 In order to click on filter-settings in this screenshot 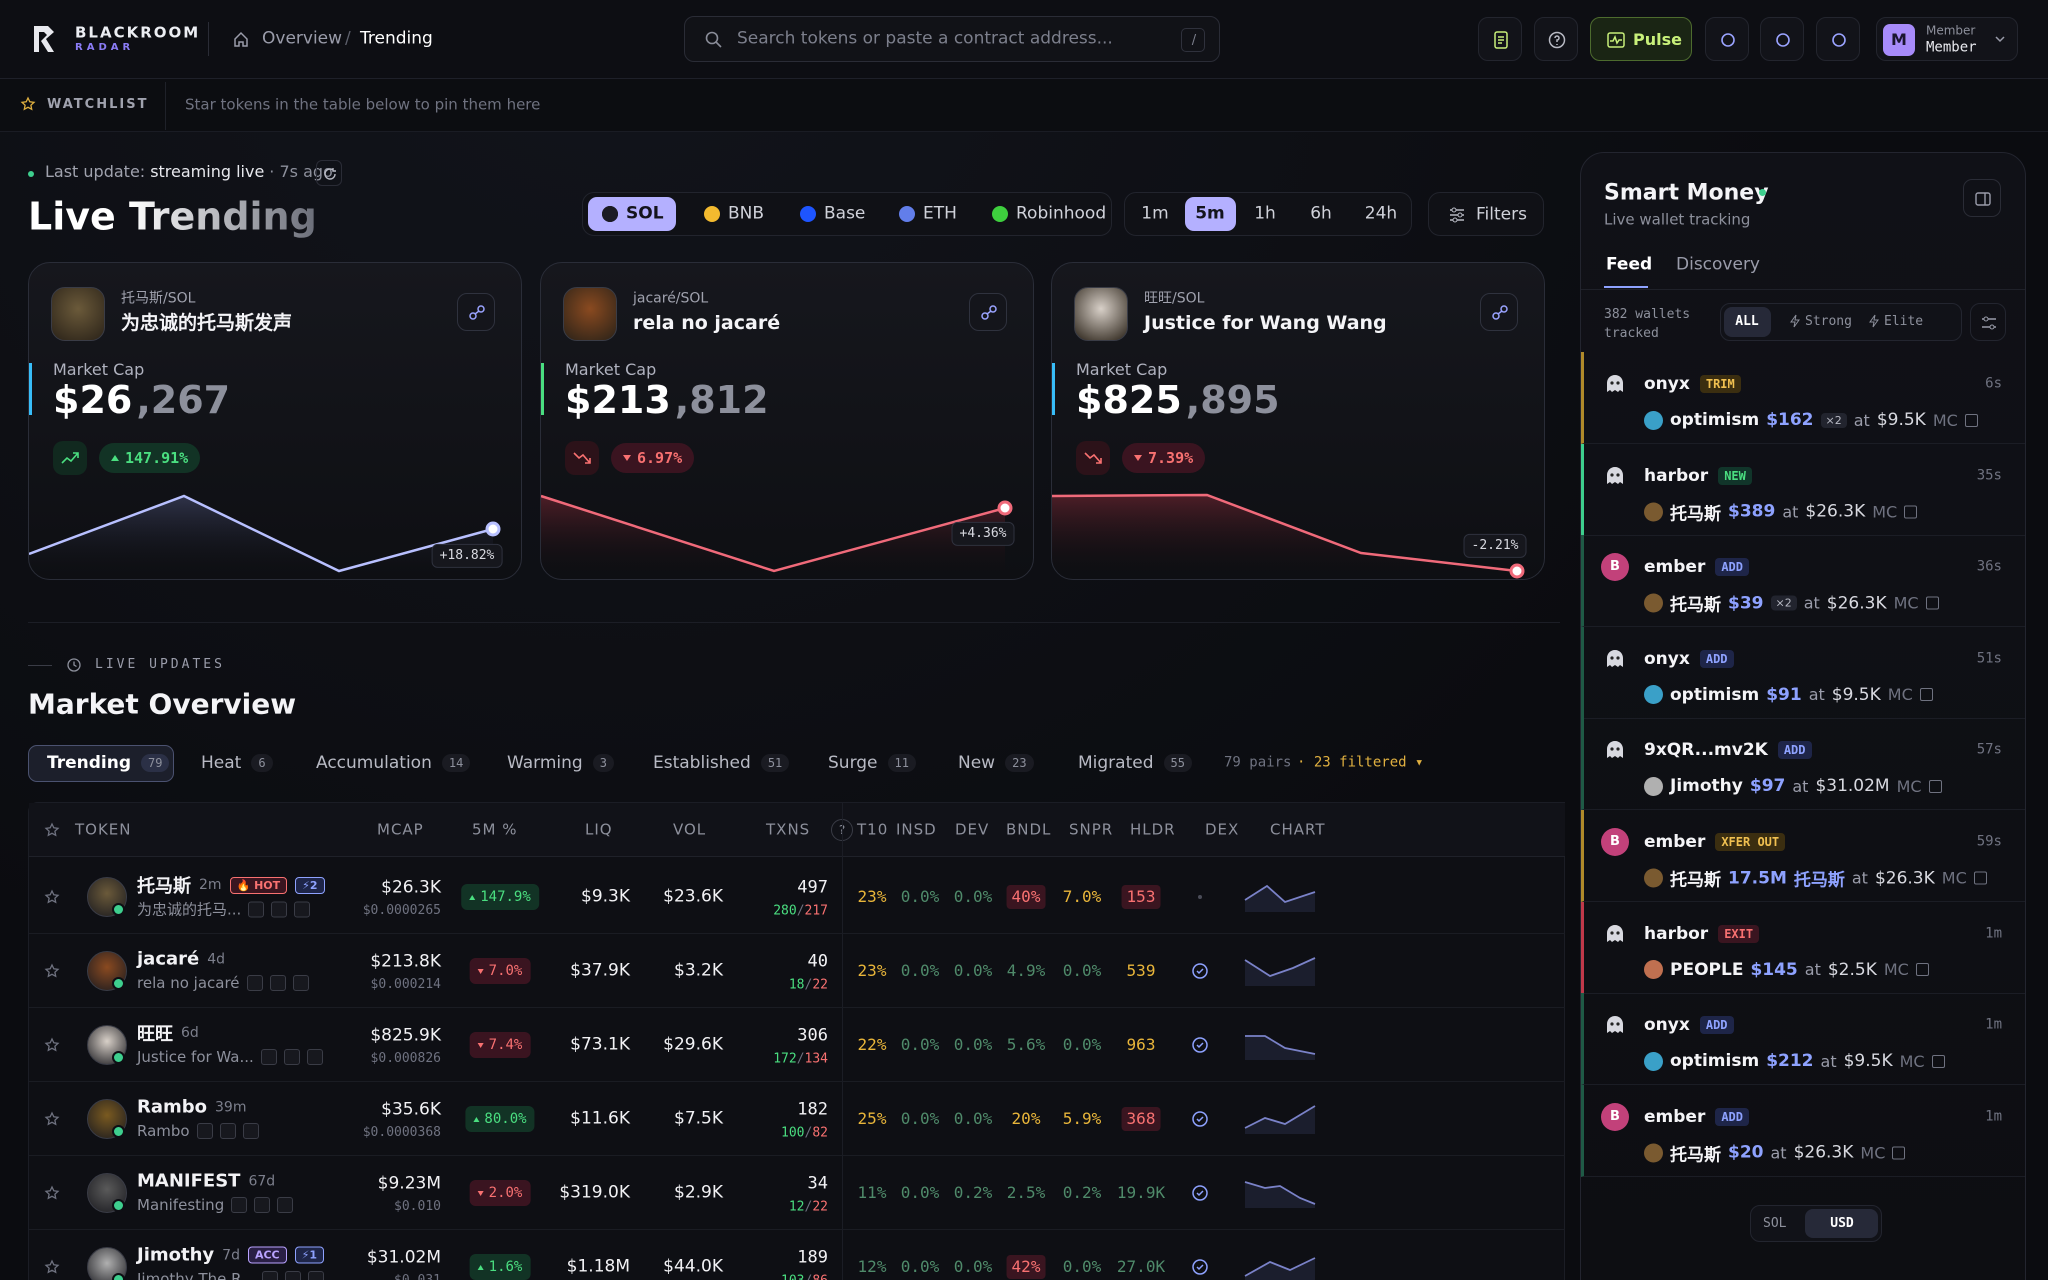, I will do `click(1988, 322)`.